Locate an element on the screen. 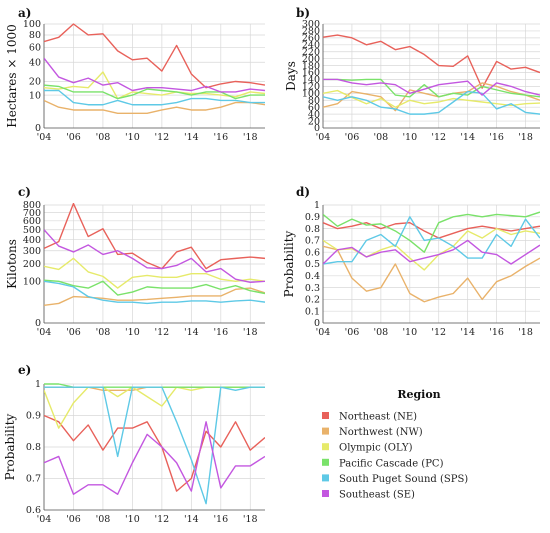 The image size is (550, 533). y-tick-label: 0.3 is located at coordinates (312, 288).